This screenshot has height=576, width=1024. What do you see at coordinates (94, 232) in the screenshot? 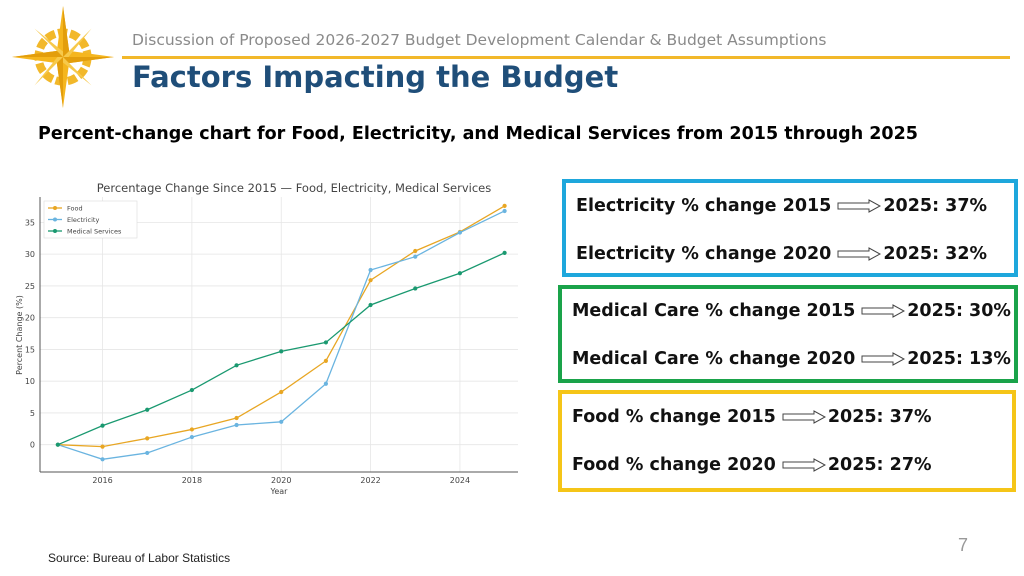
I see `legend-label: Medical Services` at bounding box center [94, 232].